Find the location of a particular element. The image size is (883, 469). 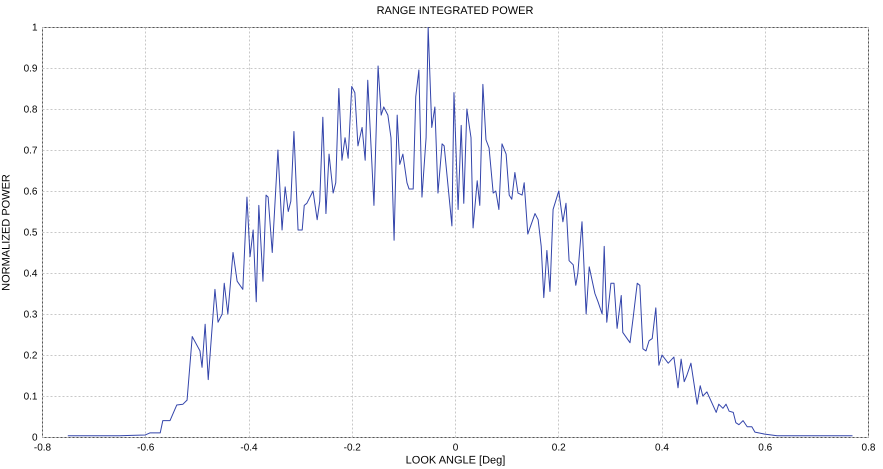

y-tick-label: 0.4 is located at coordinates (31, 274).